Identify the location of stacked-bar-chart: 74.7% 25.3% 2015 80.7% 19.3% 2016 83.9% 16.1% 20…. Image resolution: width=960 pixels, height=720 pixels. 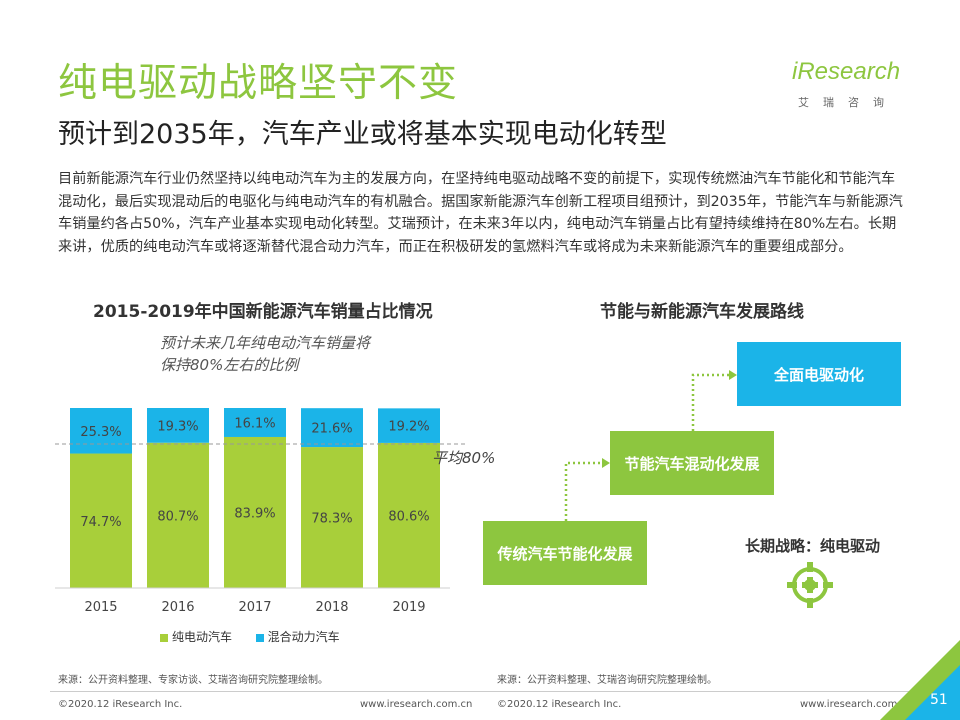
(261, 511).